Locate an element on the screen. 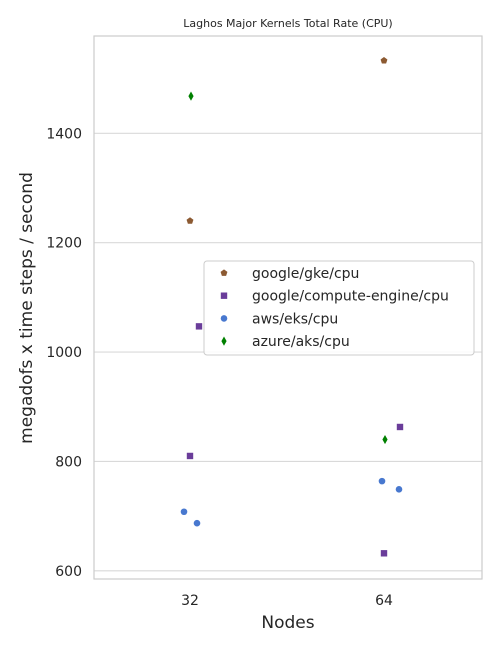 This screenshot has height=650, width=500. y-axis: 600 800 1000 1200 1400 is located at coordinates (64, 352).